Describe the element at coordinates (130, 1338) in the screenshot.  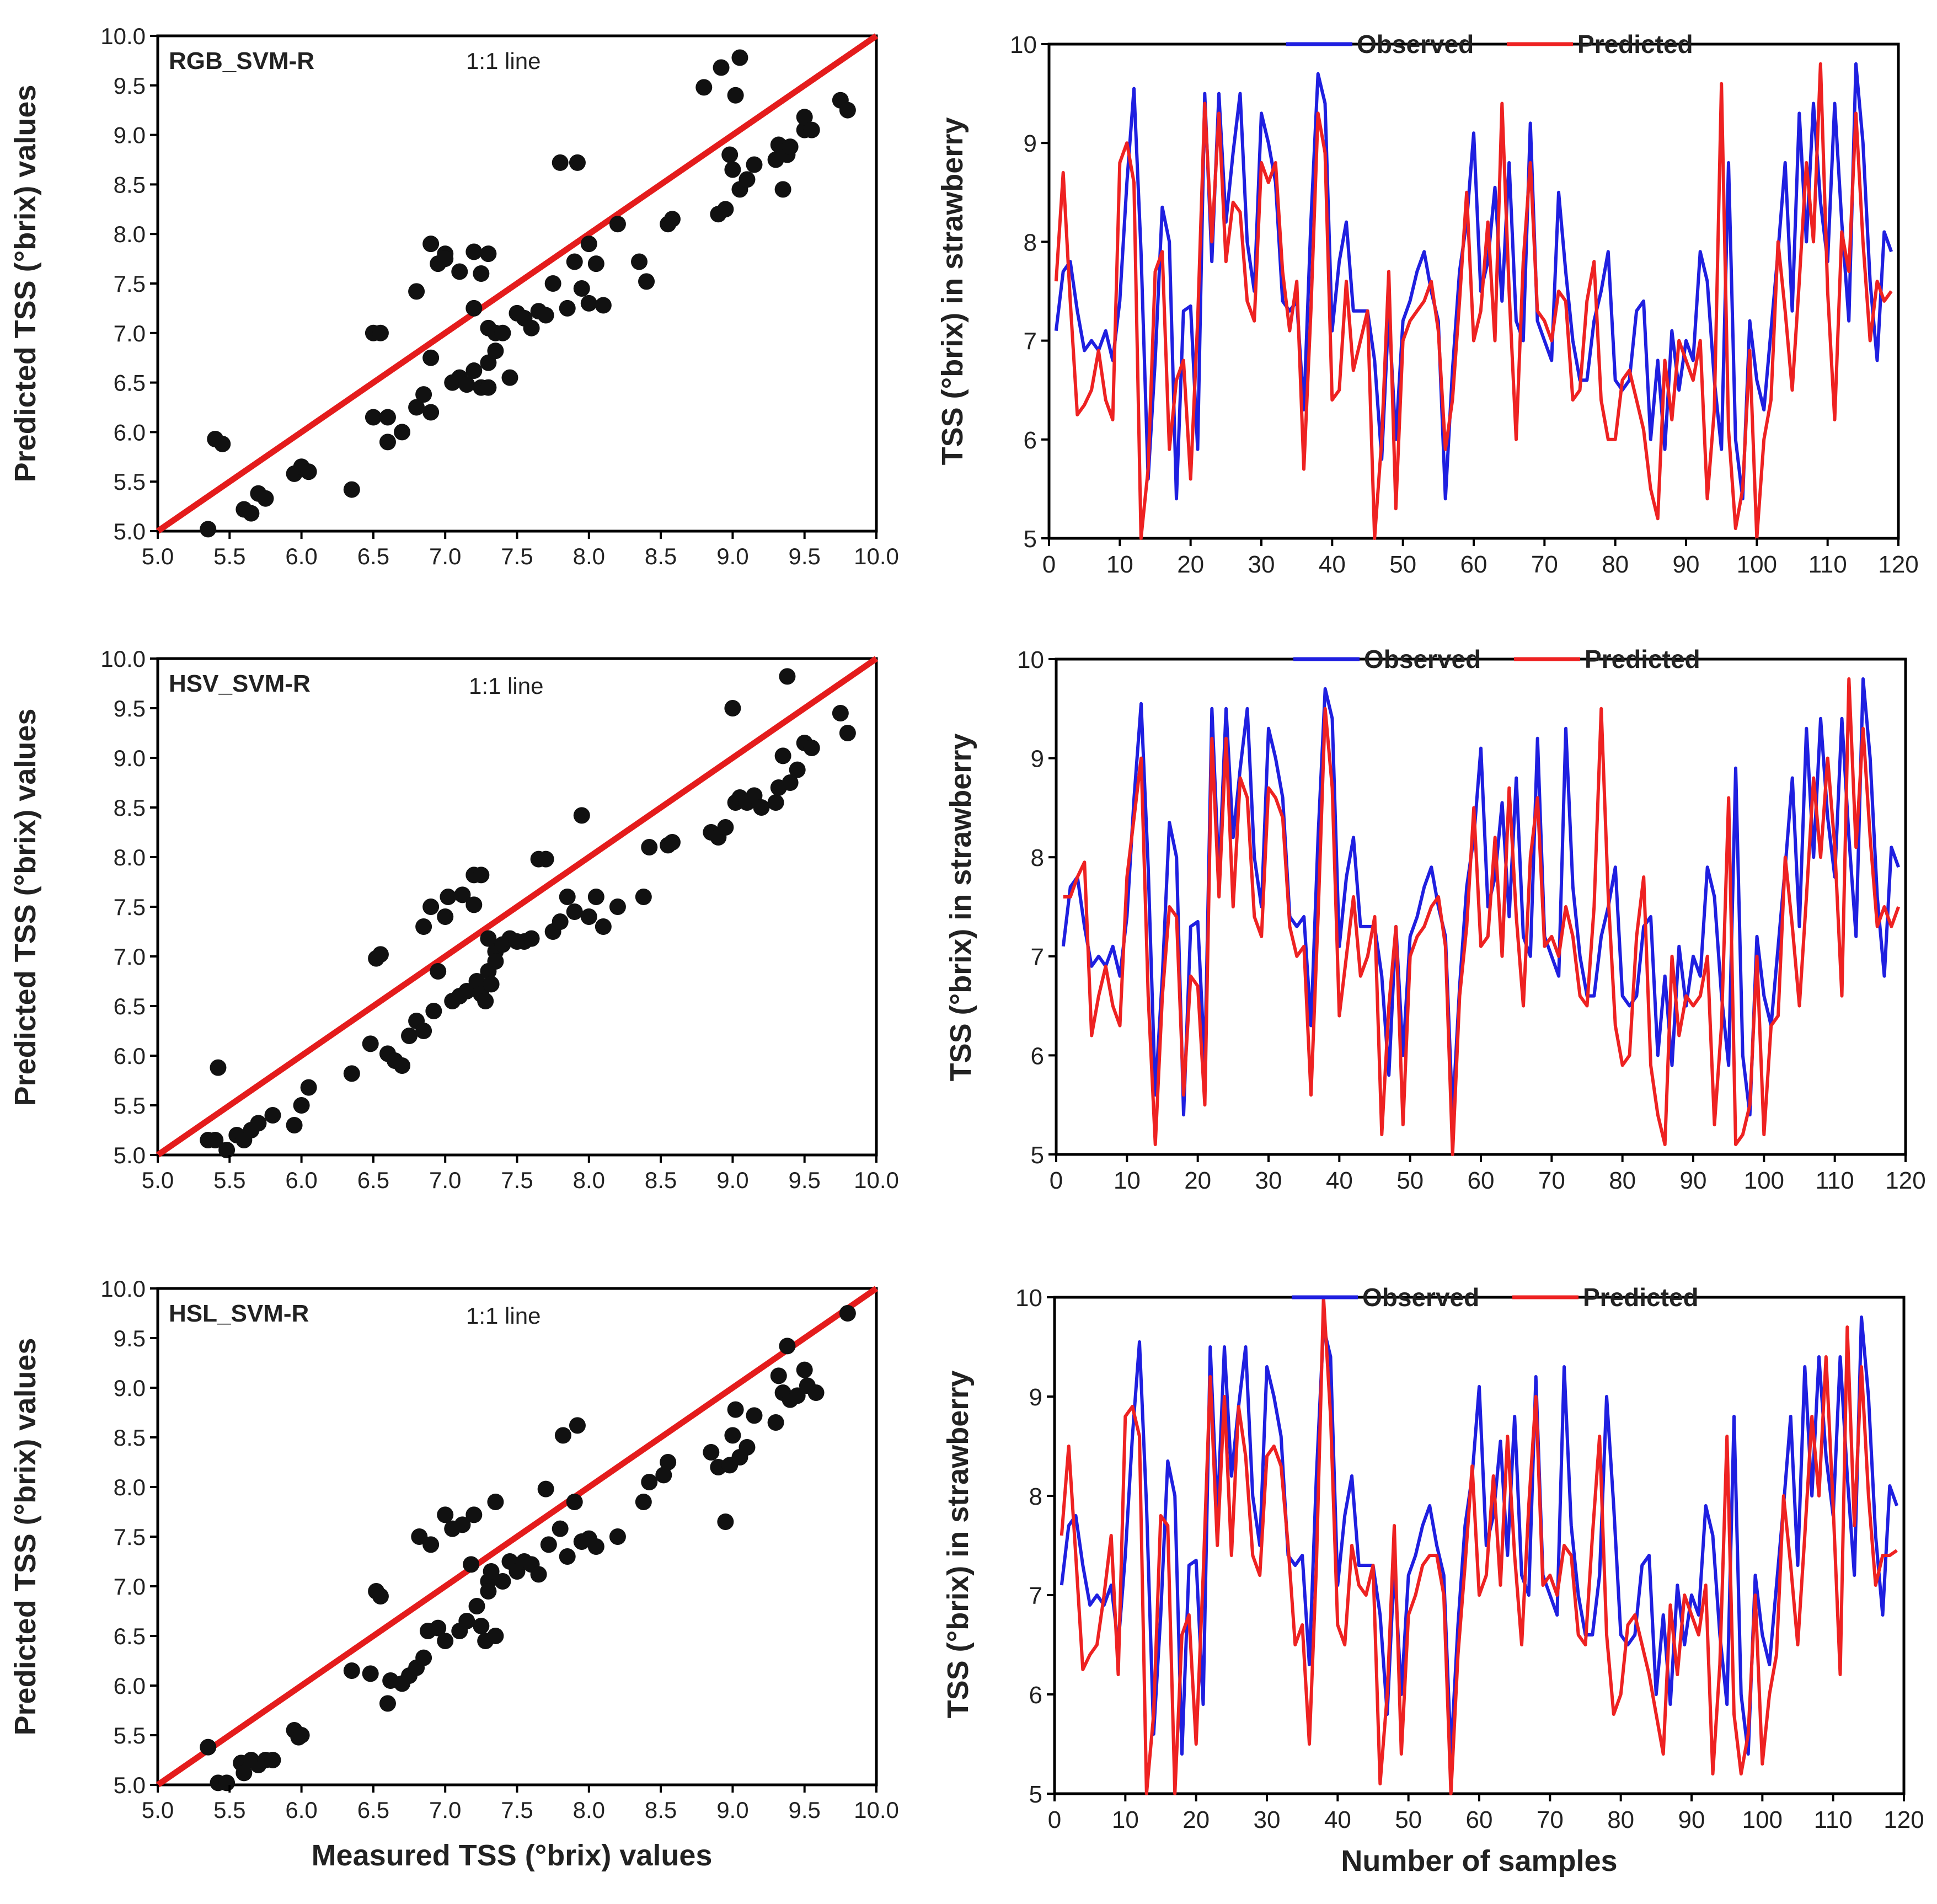
I see `y-tick-label: 9.5` at that location.